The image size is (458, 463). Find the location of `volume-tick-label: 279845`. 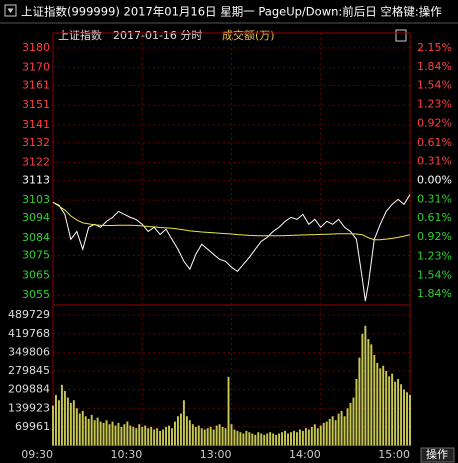

volume-tick-label: 279845 is located at coordinates (29, 370).